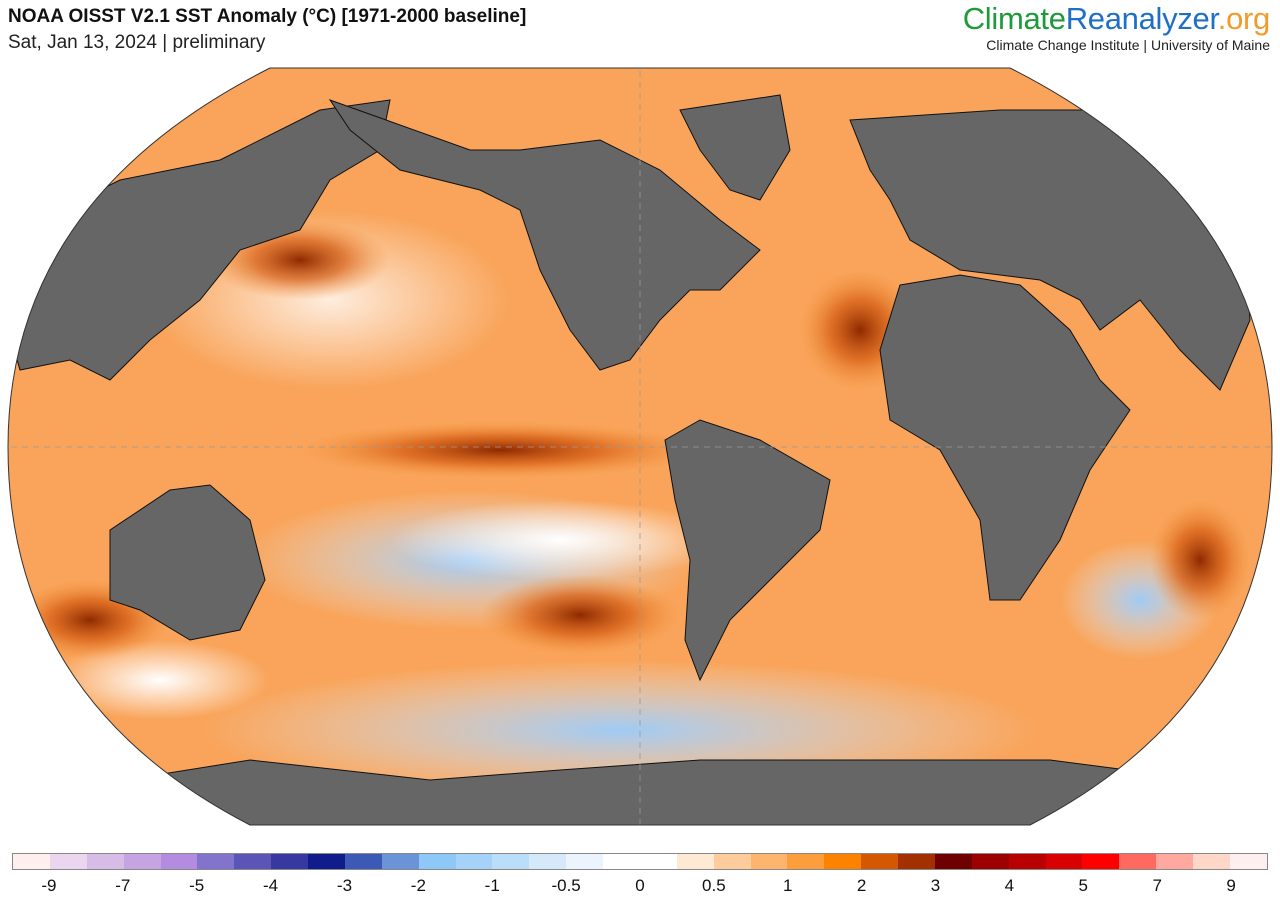 This screenshot has width=1280, height=900. I want to click on land-africa, so click(1005, 437).